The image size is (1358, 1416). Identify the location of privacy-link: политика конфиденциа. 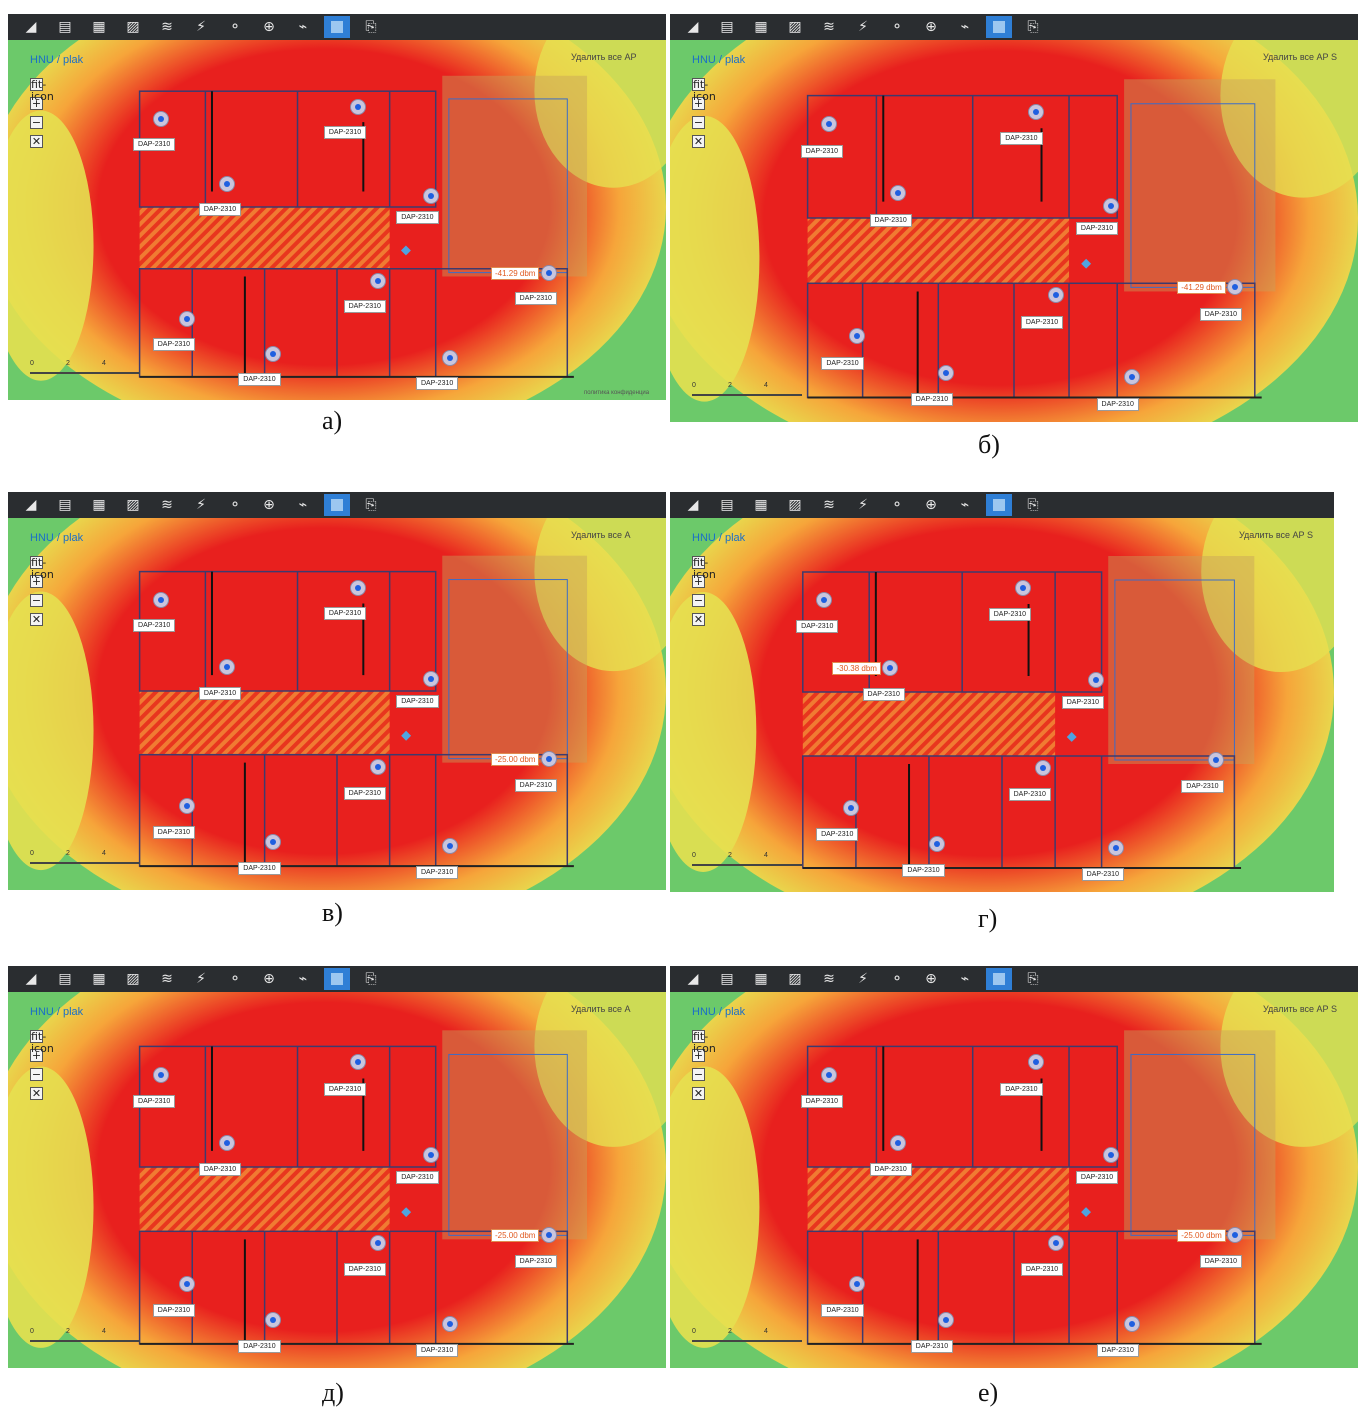
(617, 393).